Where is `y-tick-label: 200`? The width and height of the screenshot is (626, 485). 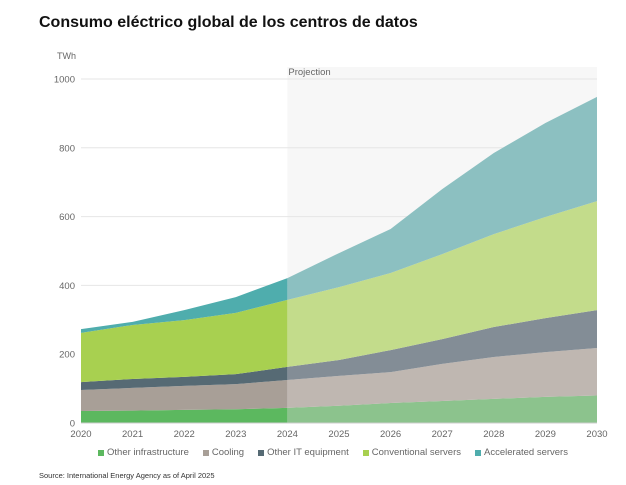 y-tick-label: 200 is located at coordinates (67, 355).